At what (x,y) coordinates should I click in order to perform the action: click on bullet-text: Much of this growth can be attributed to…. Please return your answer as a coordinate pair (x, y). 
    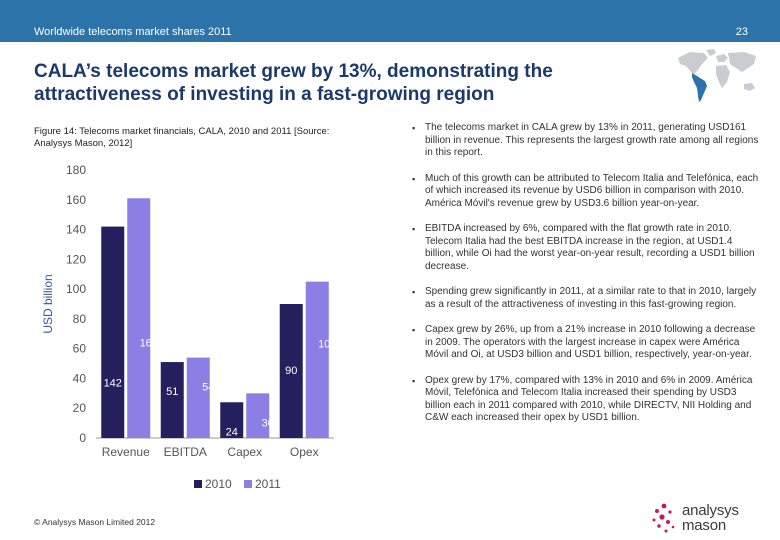
    Looking at the image, I should click on (592, 190).